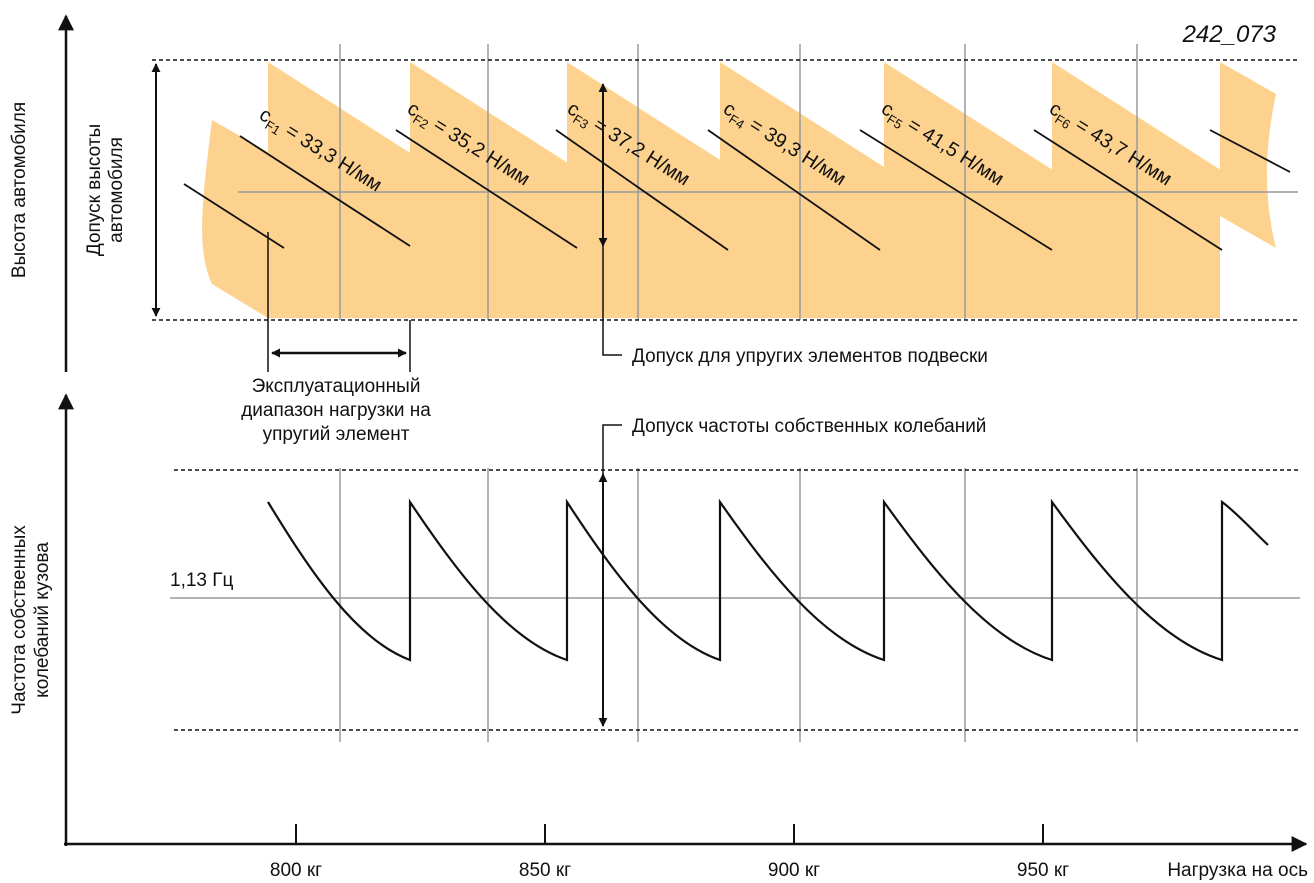 The width and height of the screenshot is (1314, 883). Describe the element at coordinates (336, 386) in the screenshot. I see `load-range-label-line1: Эксплуатационный` at that location.